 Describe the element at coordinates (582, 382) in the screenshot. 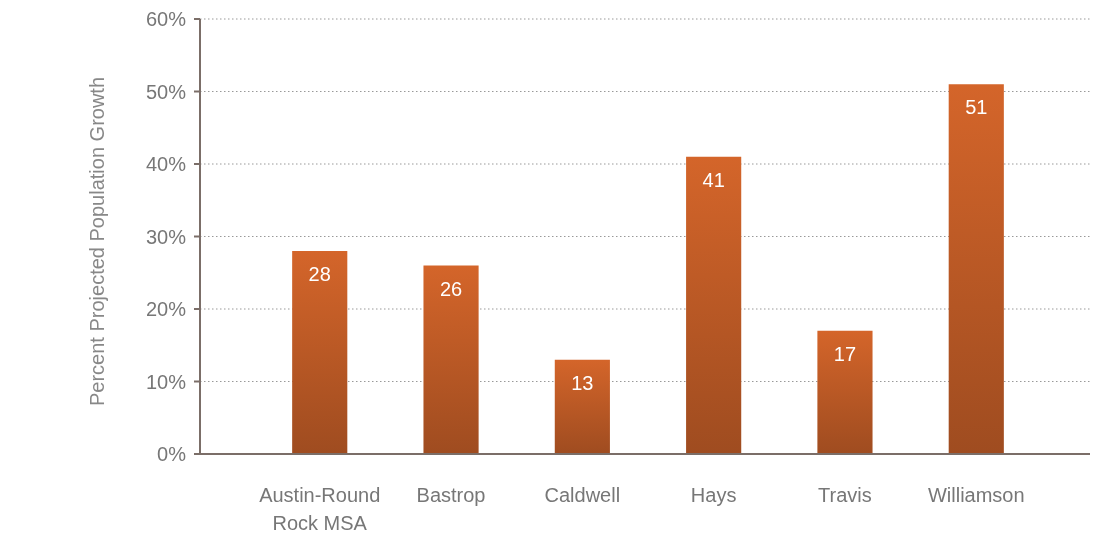

I see `data-label: 13` at that location.